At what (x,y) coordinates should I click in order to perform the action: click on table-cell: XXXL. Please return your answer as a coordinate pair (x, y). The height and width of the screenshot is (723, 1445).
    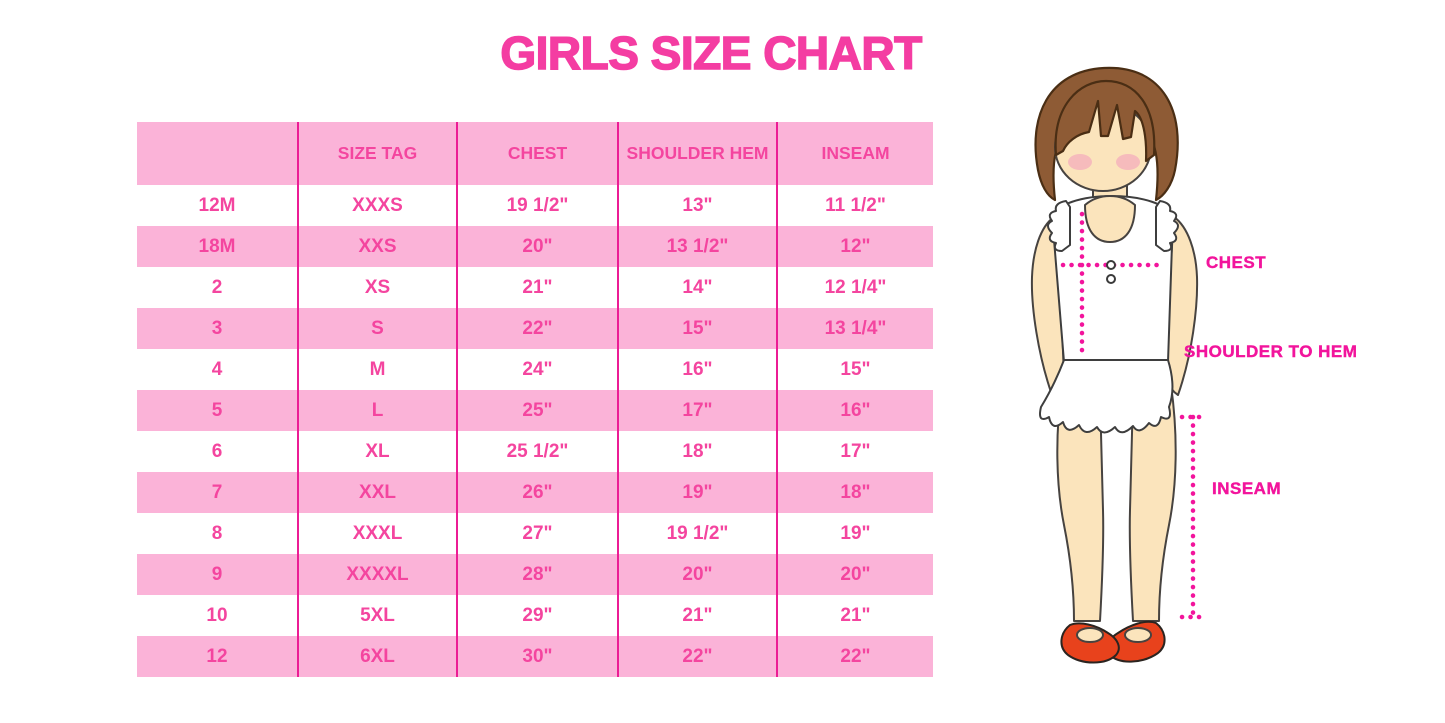
    Looking at the image, I should click on (376, 533).